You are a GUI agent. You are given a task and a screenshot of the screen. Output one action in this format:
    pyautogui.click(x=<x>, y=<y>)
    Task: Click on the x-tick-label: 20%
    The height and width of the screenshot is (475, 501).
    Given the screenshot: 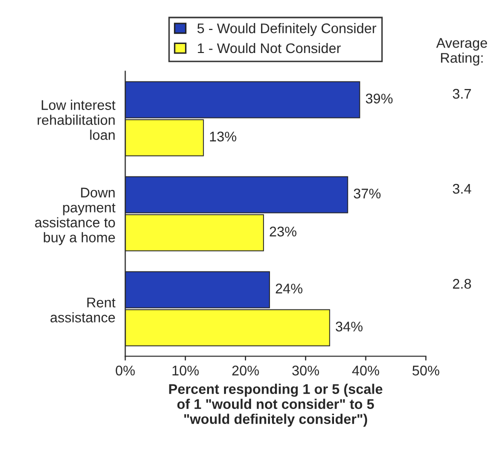 What is the action you would take?
    pyautogui.click(x=245, y=371)
    